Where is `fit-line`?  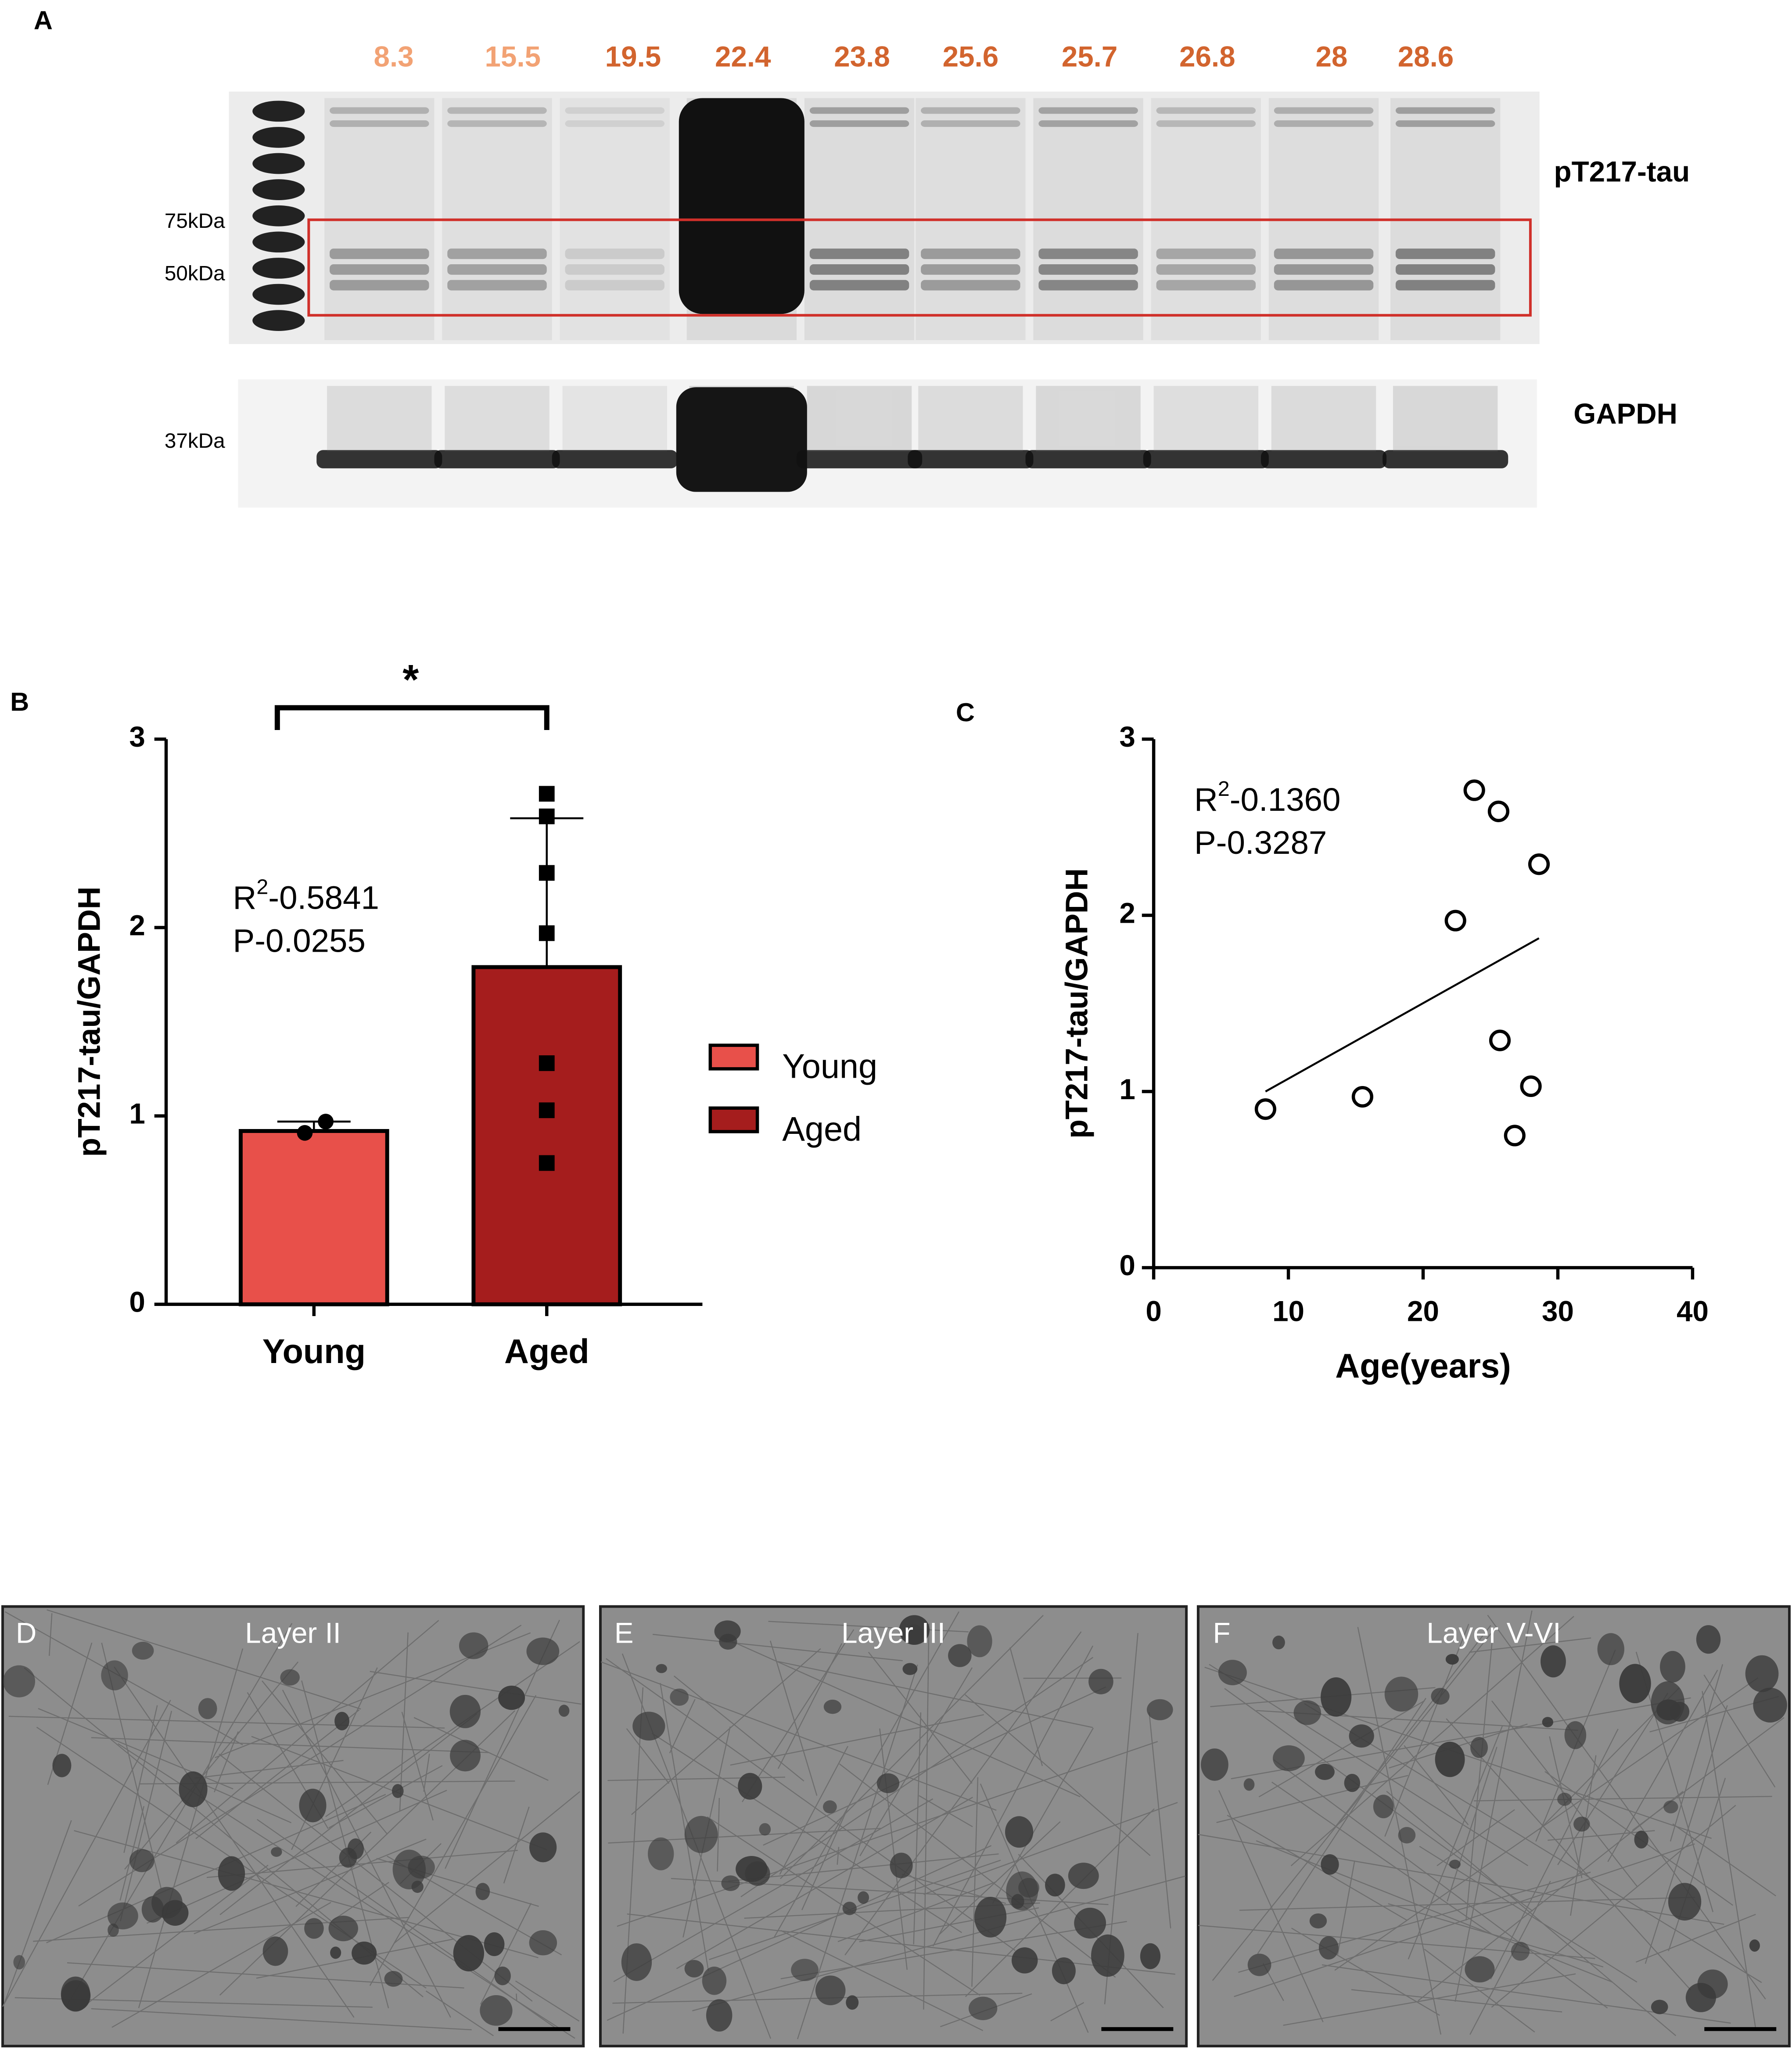 fit-line is located at coordinates (1402, 1015).